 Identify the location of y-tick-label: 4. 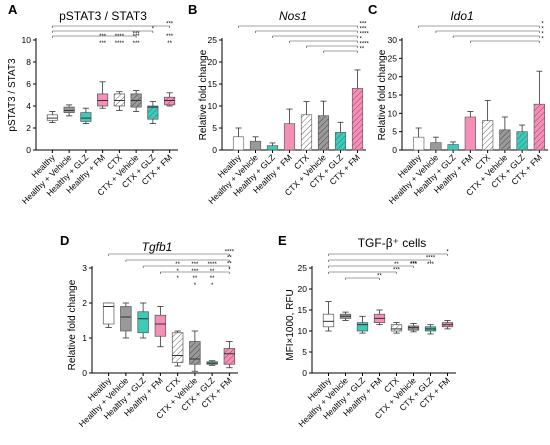
(28, 106).